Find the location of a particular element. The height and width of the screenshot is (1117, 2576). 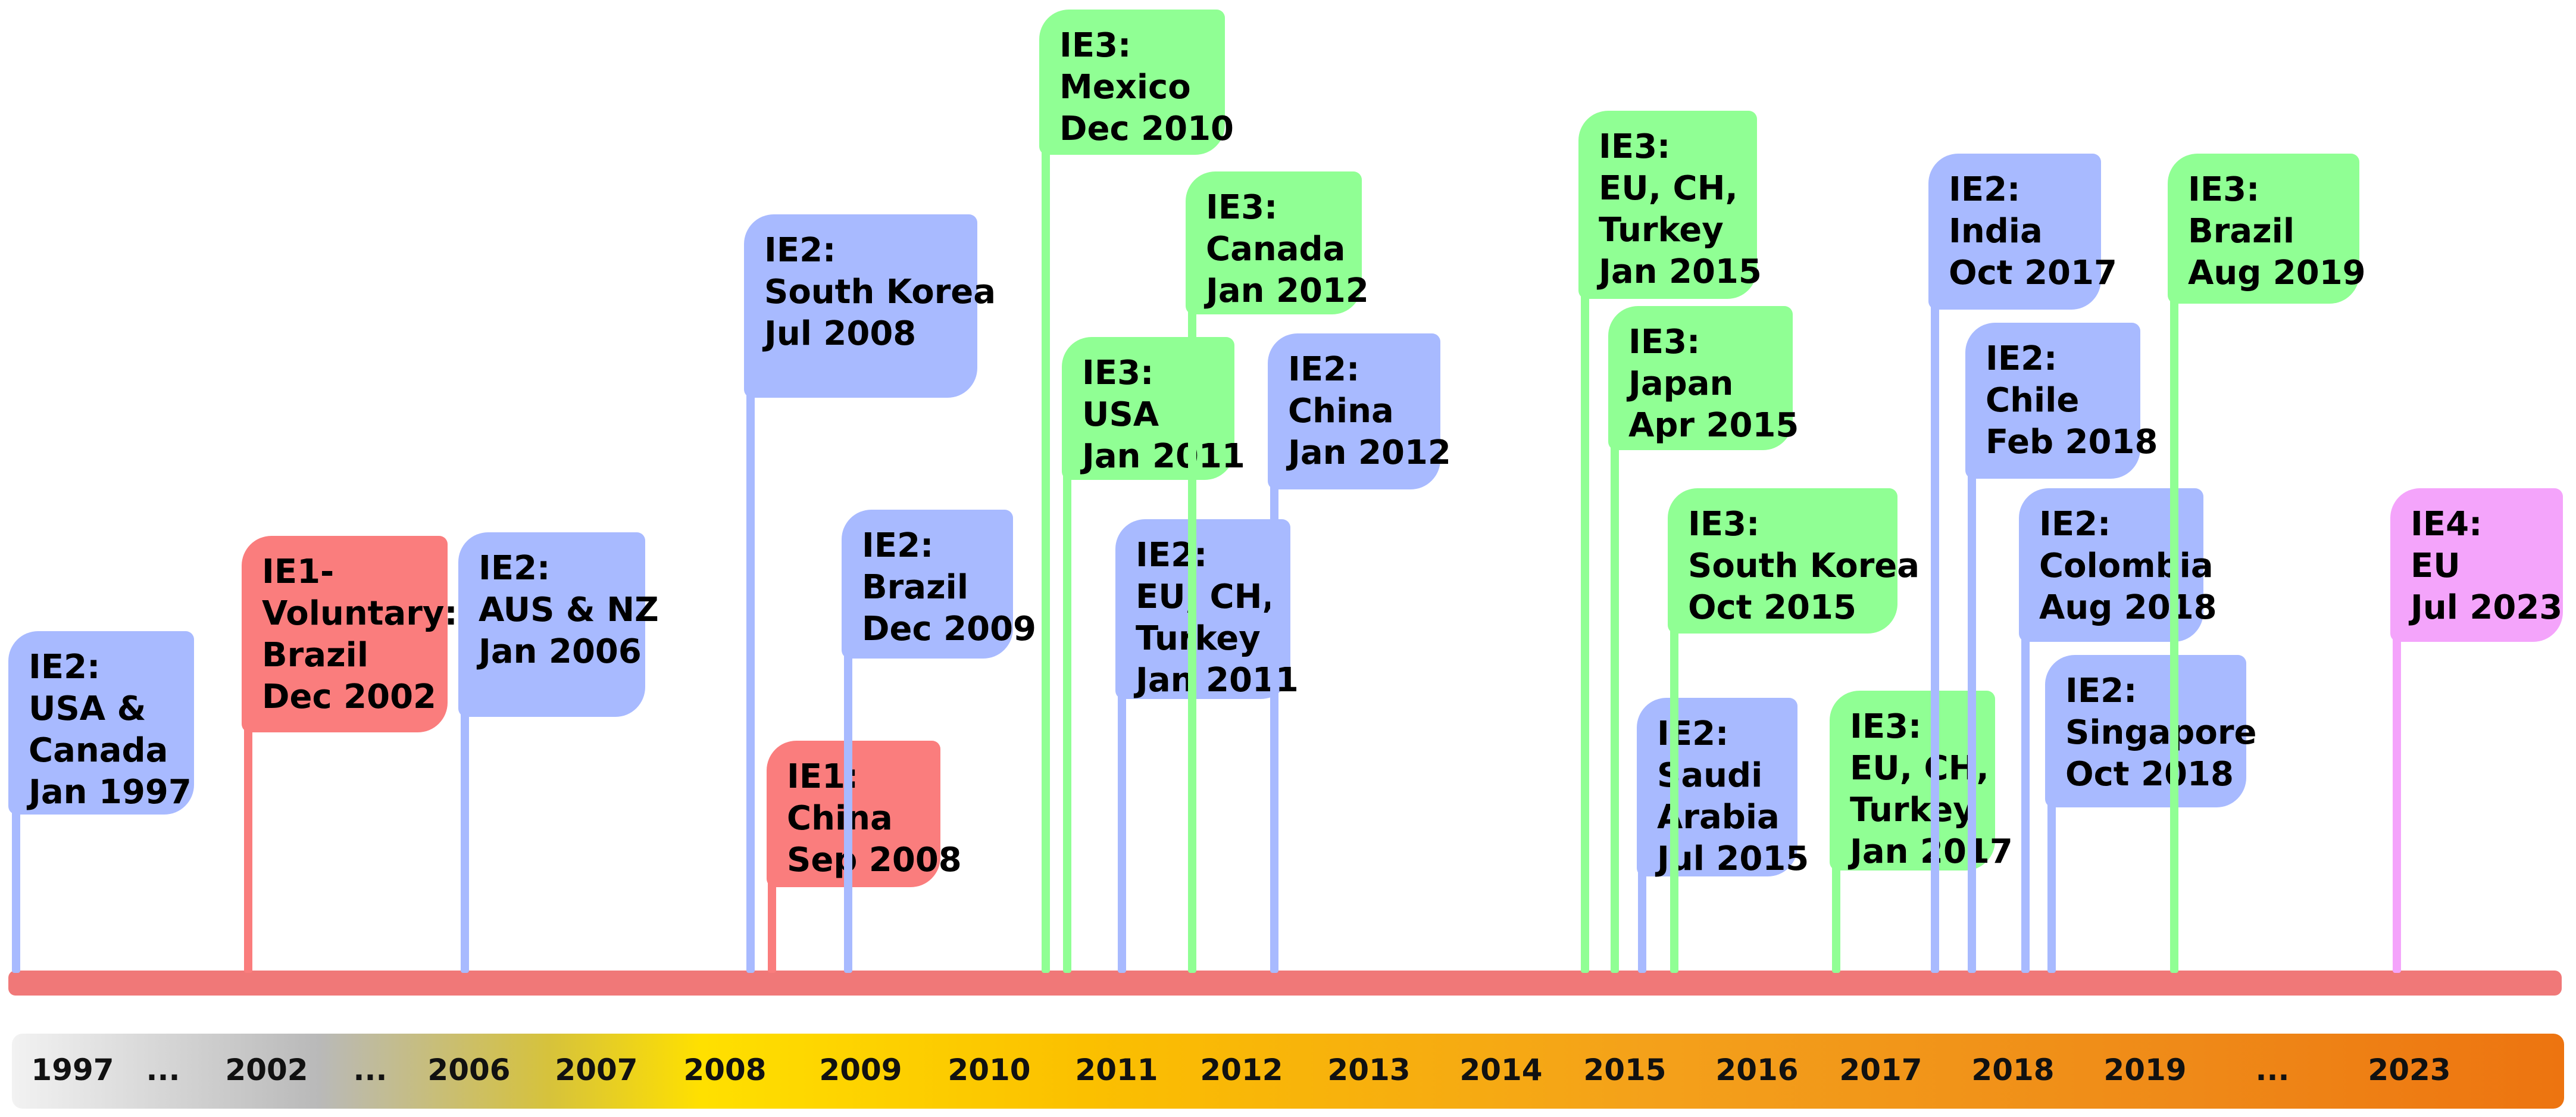

event-label-line: IE1: is located at coordinates (823, 777).